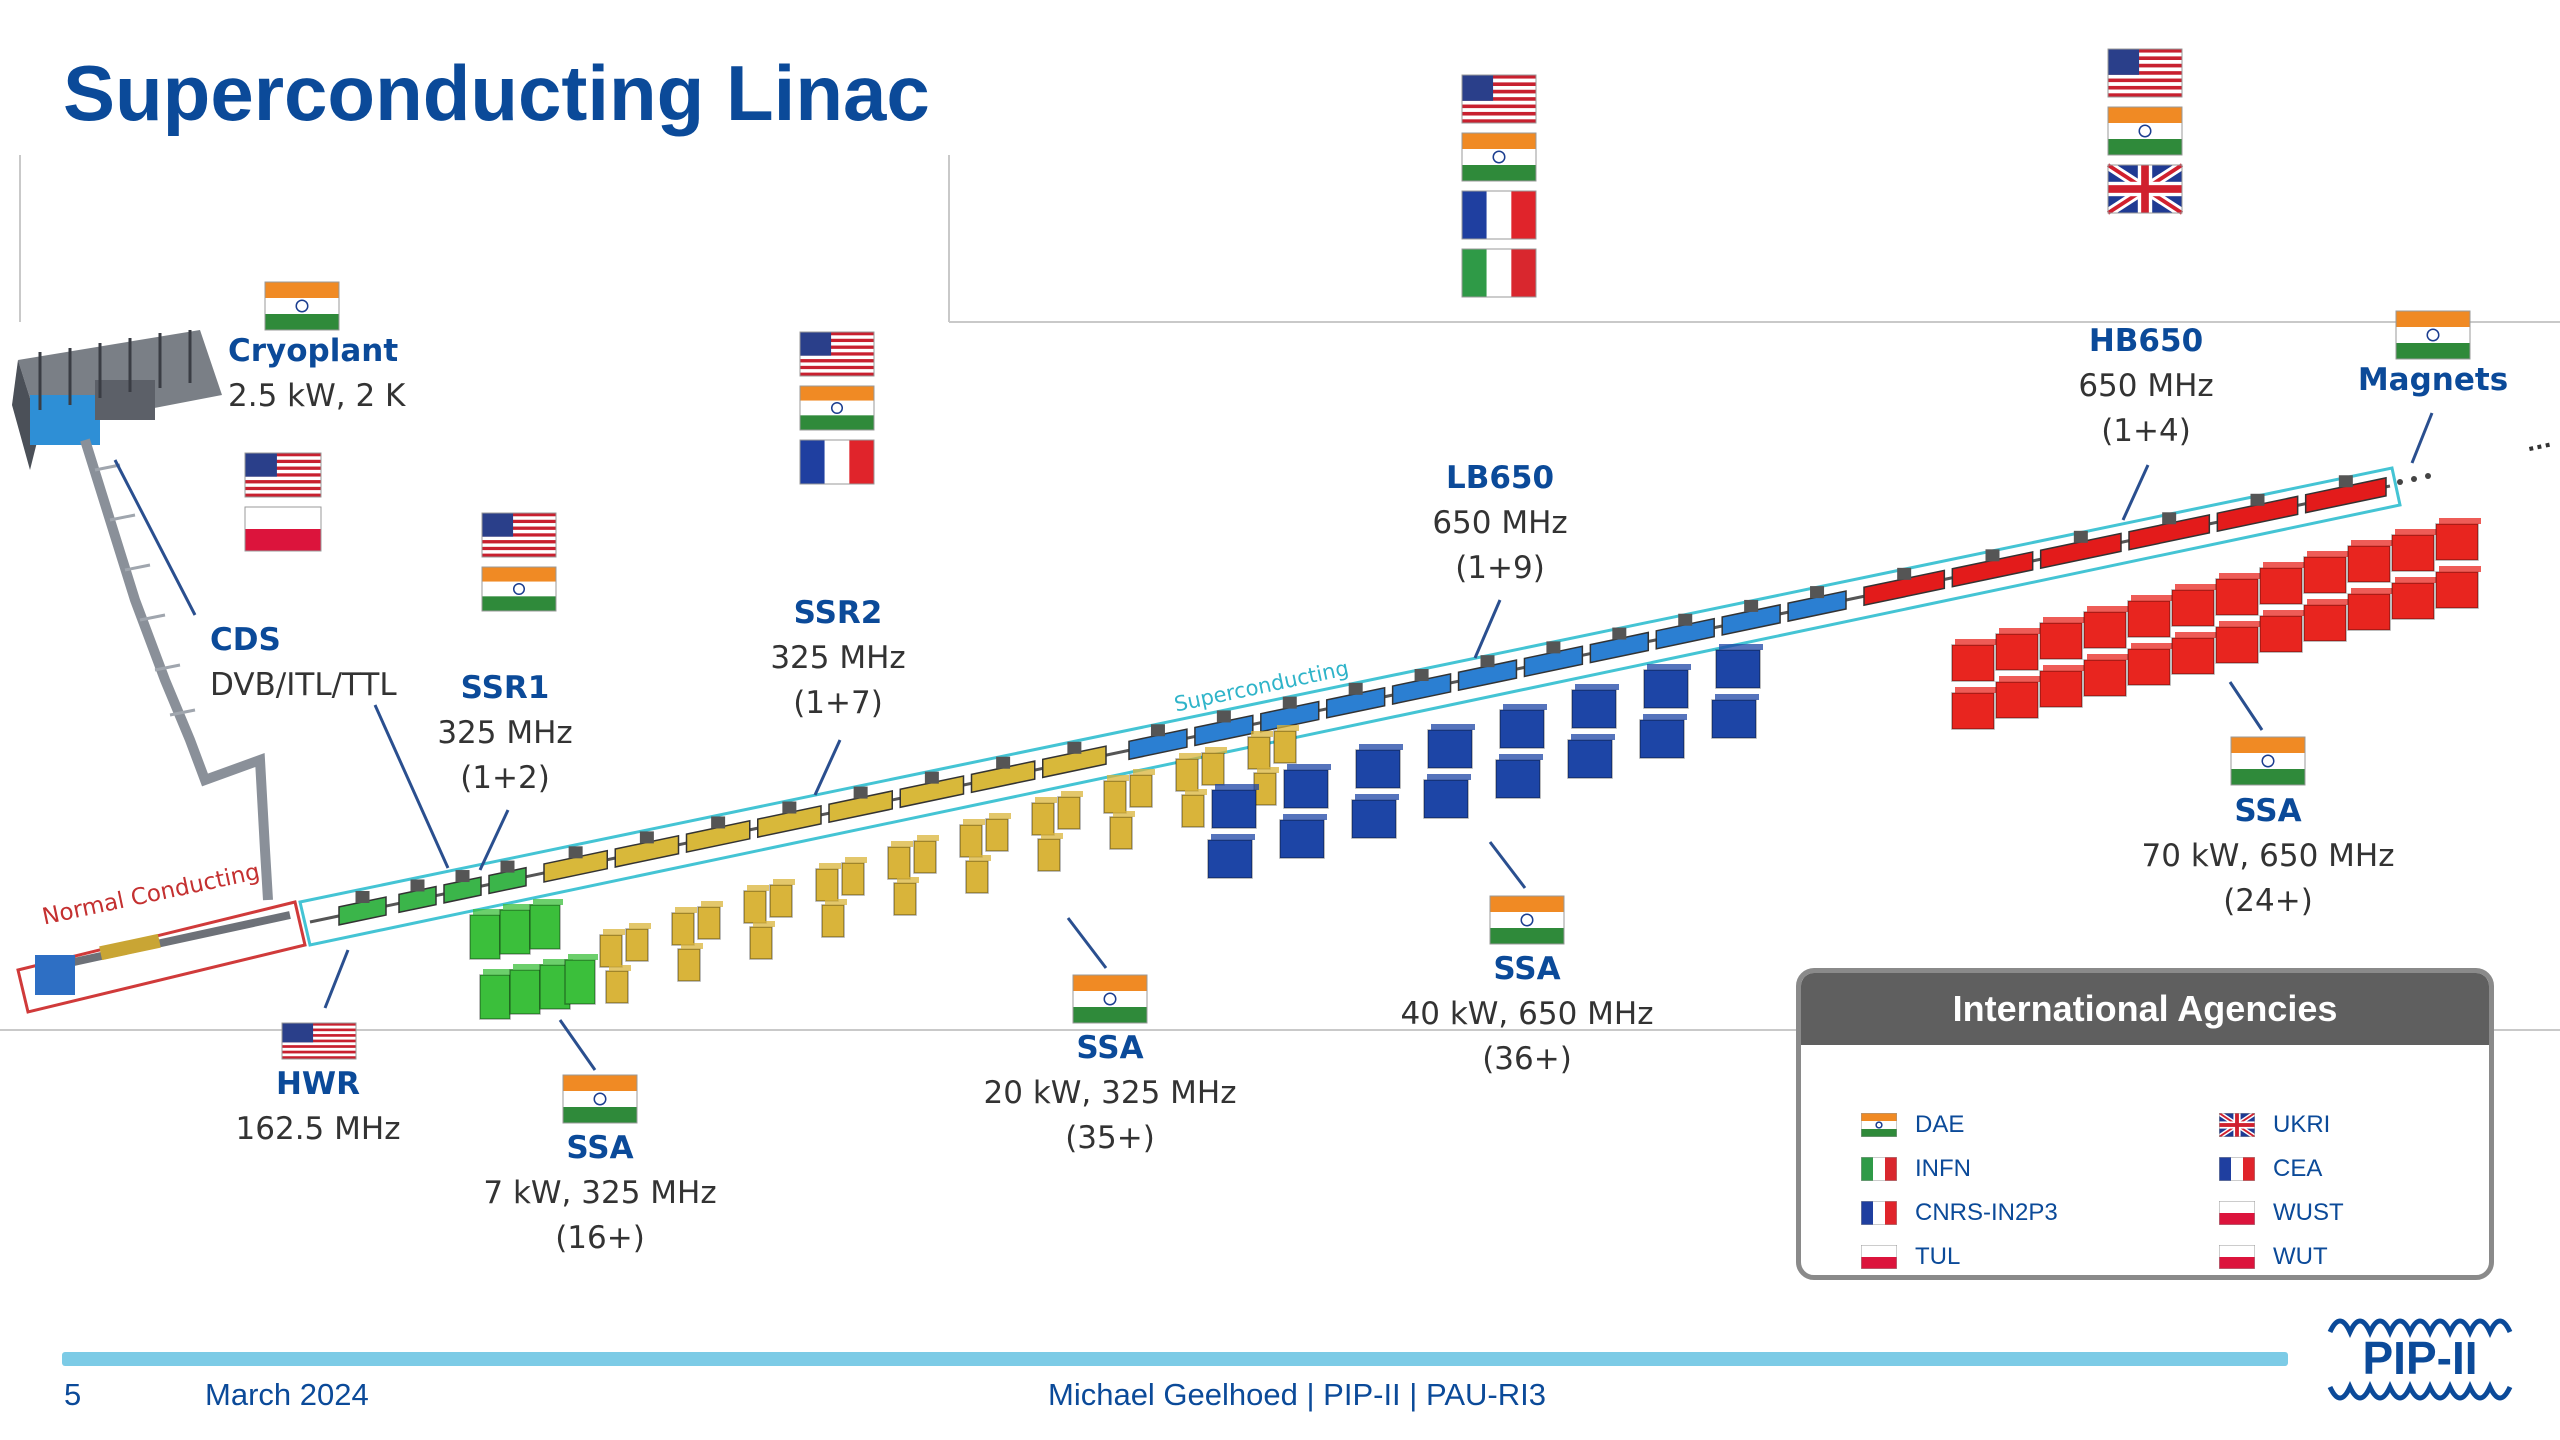  I want to click on ssa-7kw-count: (16+), so click(600, 1238).